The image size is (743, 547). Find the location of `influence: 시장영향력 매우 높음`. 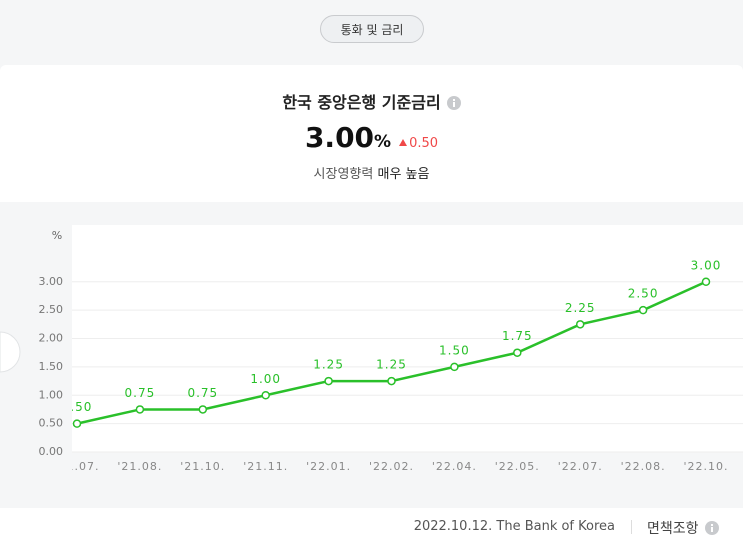

influence: 시장영향력 매우 높음 is located at coordinates (371, 172).